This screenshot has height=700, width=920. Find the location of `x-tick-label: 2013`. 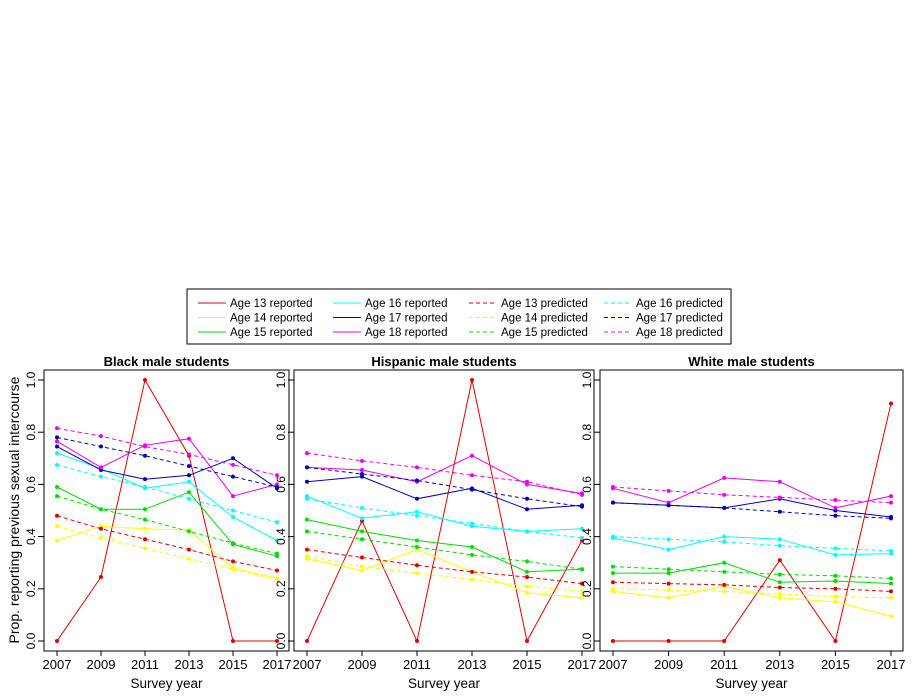

x-tick-label: 2013 is located at coordinates (189, 664).